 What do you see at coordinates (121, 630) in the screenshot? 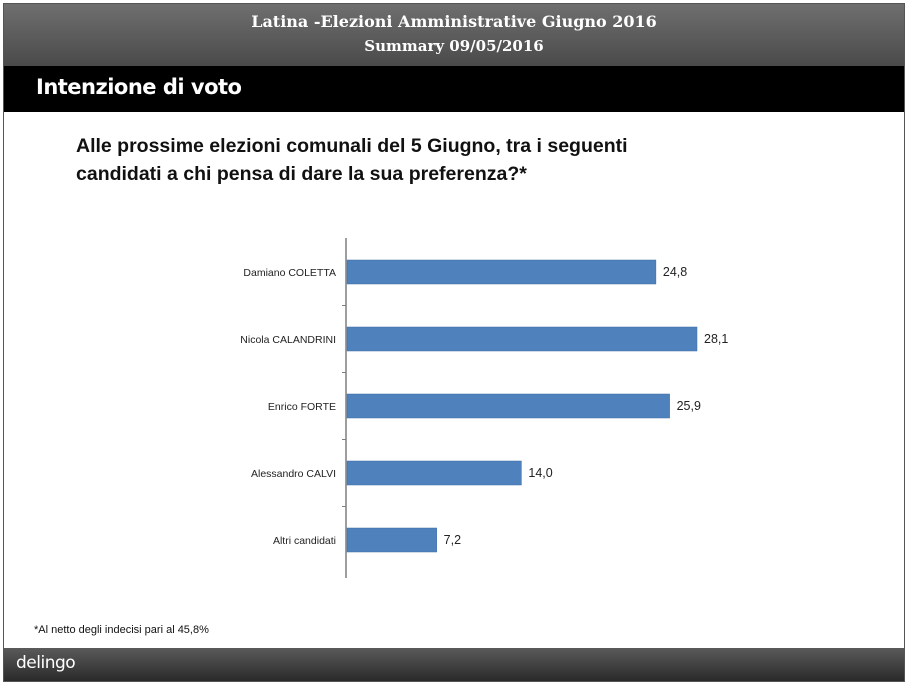
I see `footnote: *Al netto degli indecisi pari al 45,8%` at bounding box center [121, 630].